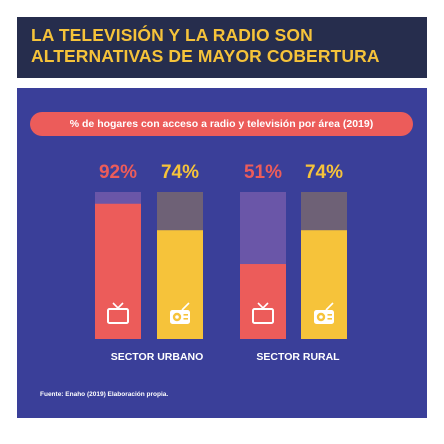  Describe the element at coordinates (265, 305) in the screenshot. I see `tv-antenna-right-rural` at that location.